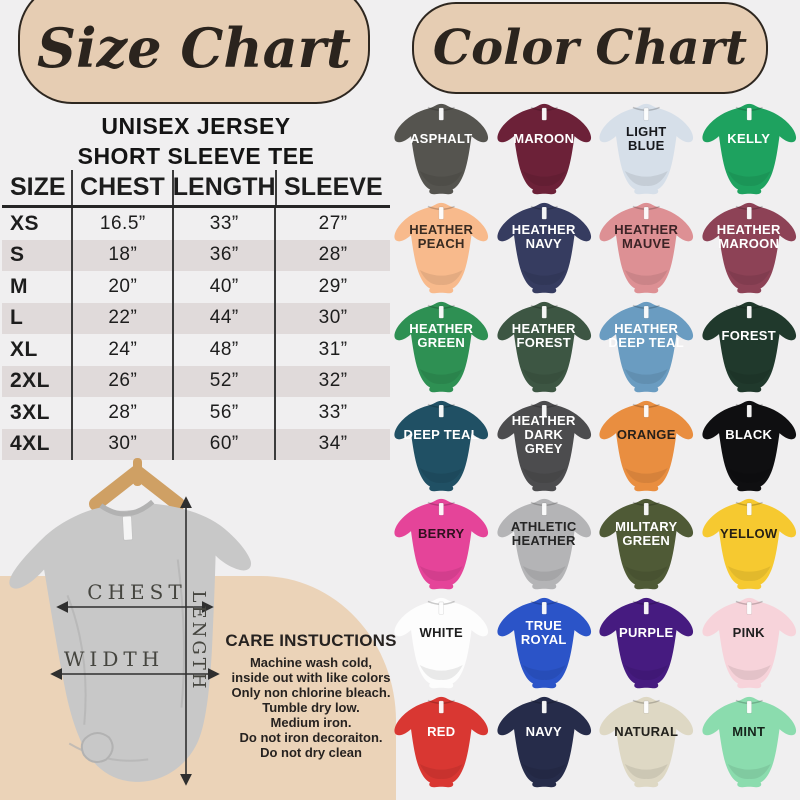 This screenshot has height=800, width=800. What do you see at coordinates (114, 659) in the screenshot?
I see `width-label: WIDTH` at bounding box center [114, 659].